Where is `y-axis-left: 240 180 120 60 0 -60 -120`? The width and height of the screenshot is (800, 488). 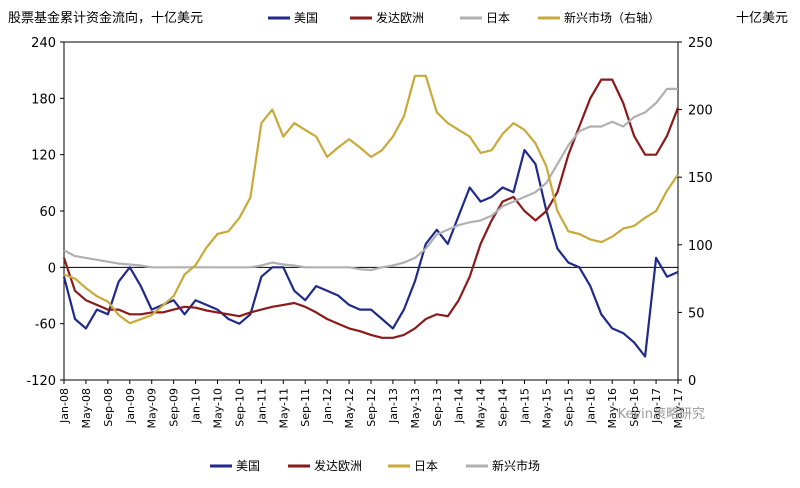
y-axis-left: 240 180 120 60 0 -60 -120 is located at coordinates (45, 212).